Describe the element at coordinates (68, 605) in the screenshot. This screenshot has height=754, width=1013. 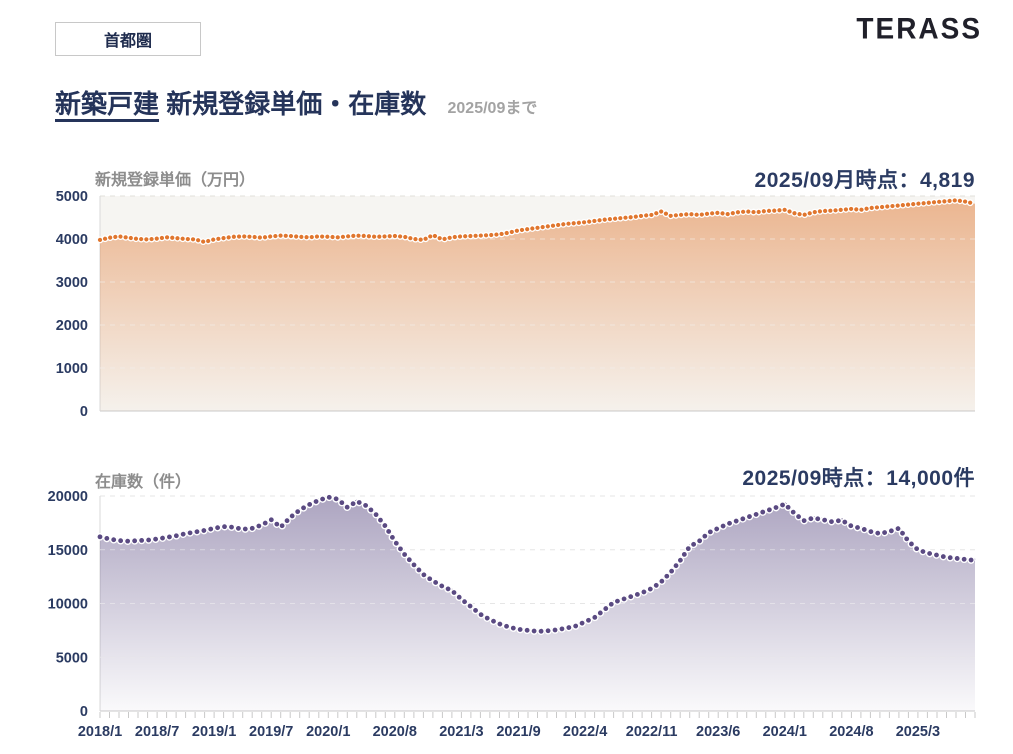
I see `y-tick-label: 10000` at that location.